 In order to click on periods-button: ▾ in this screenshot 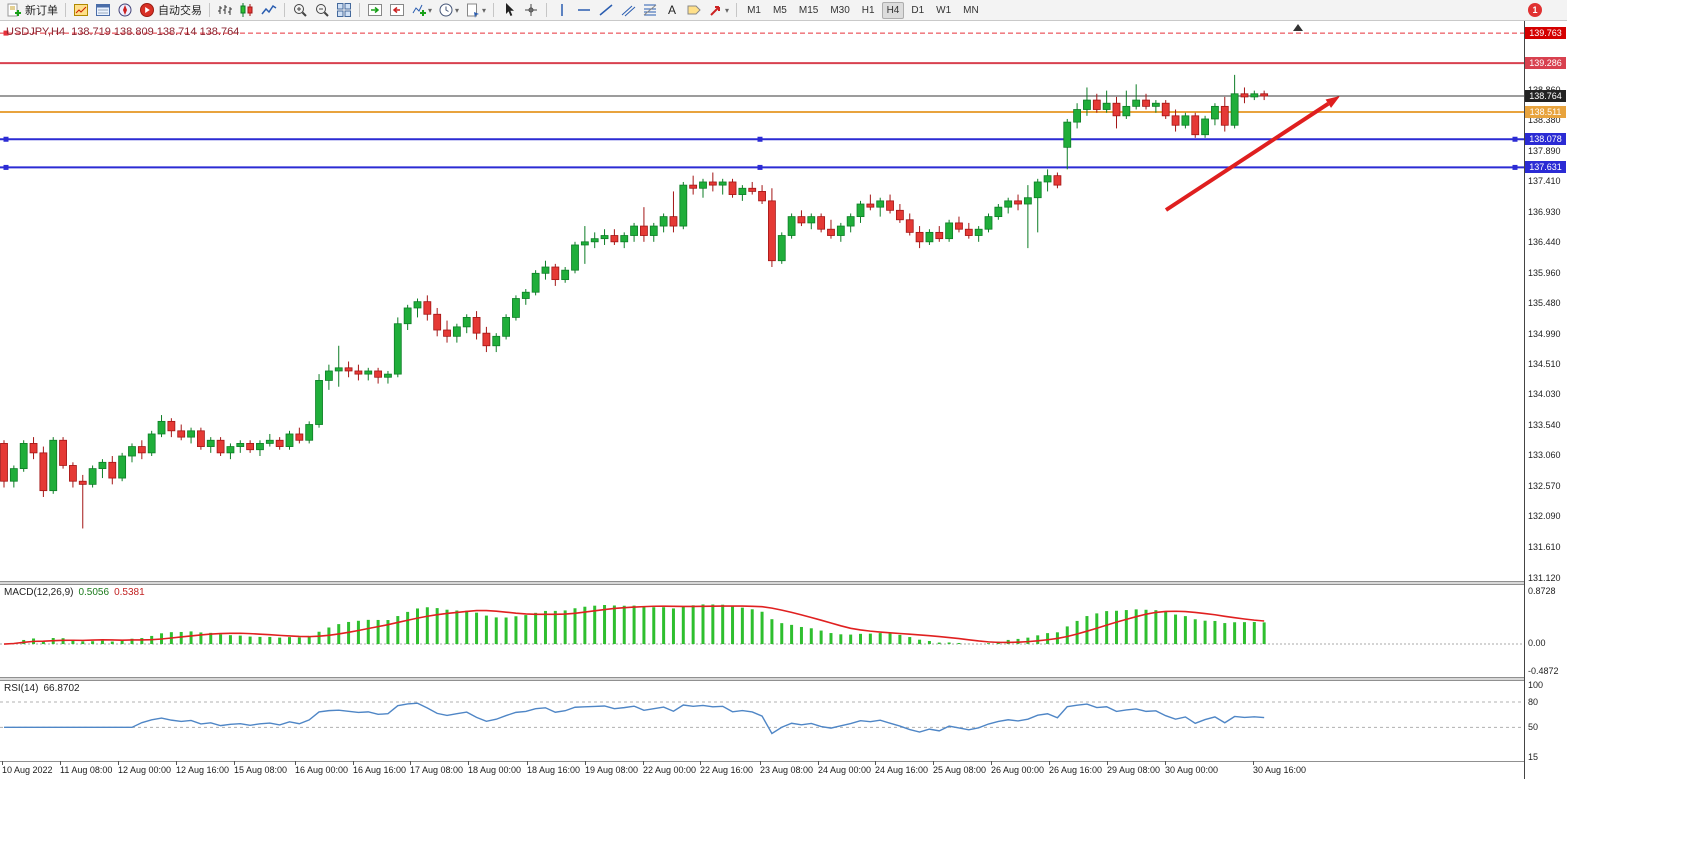, I will do `click(448, 10)`.